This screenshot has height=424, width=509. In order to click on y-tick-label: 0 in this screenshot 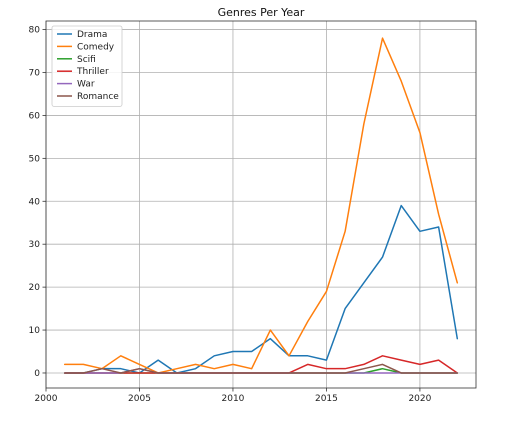, I will do `click(37, 374)`.